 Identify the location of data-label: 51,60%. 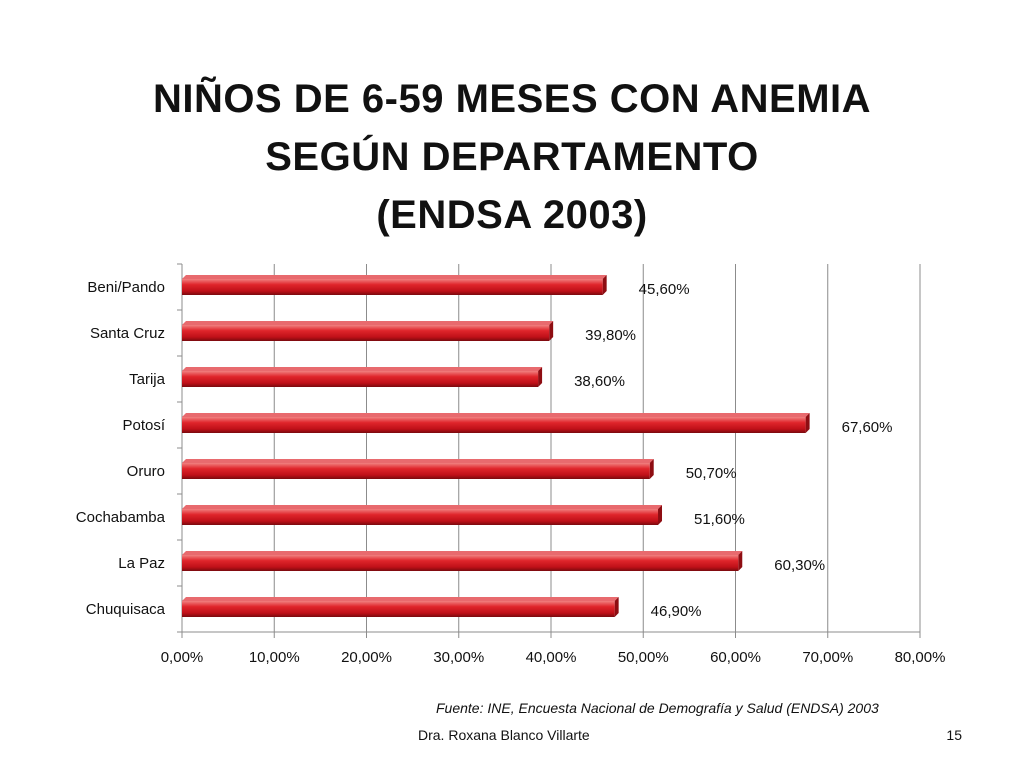
(719, 519).